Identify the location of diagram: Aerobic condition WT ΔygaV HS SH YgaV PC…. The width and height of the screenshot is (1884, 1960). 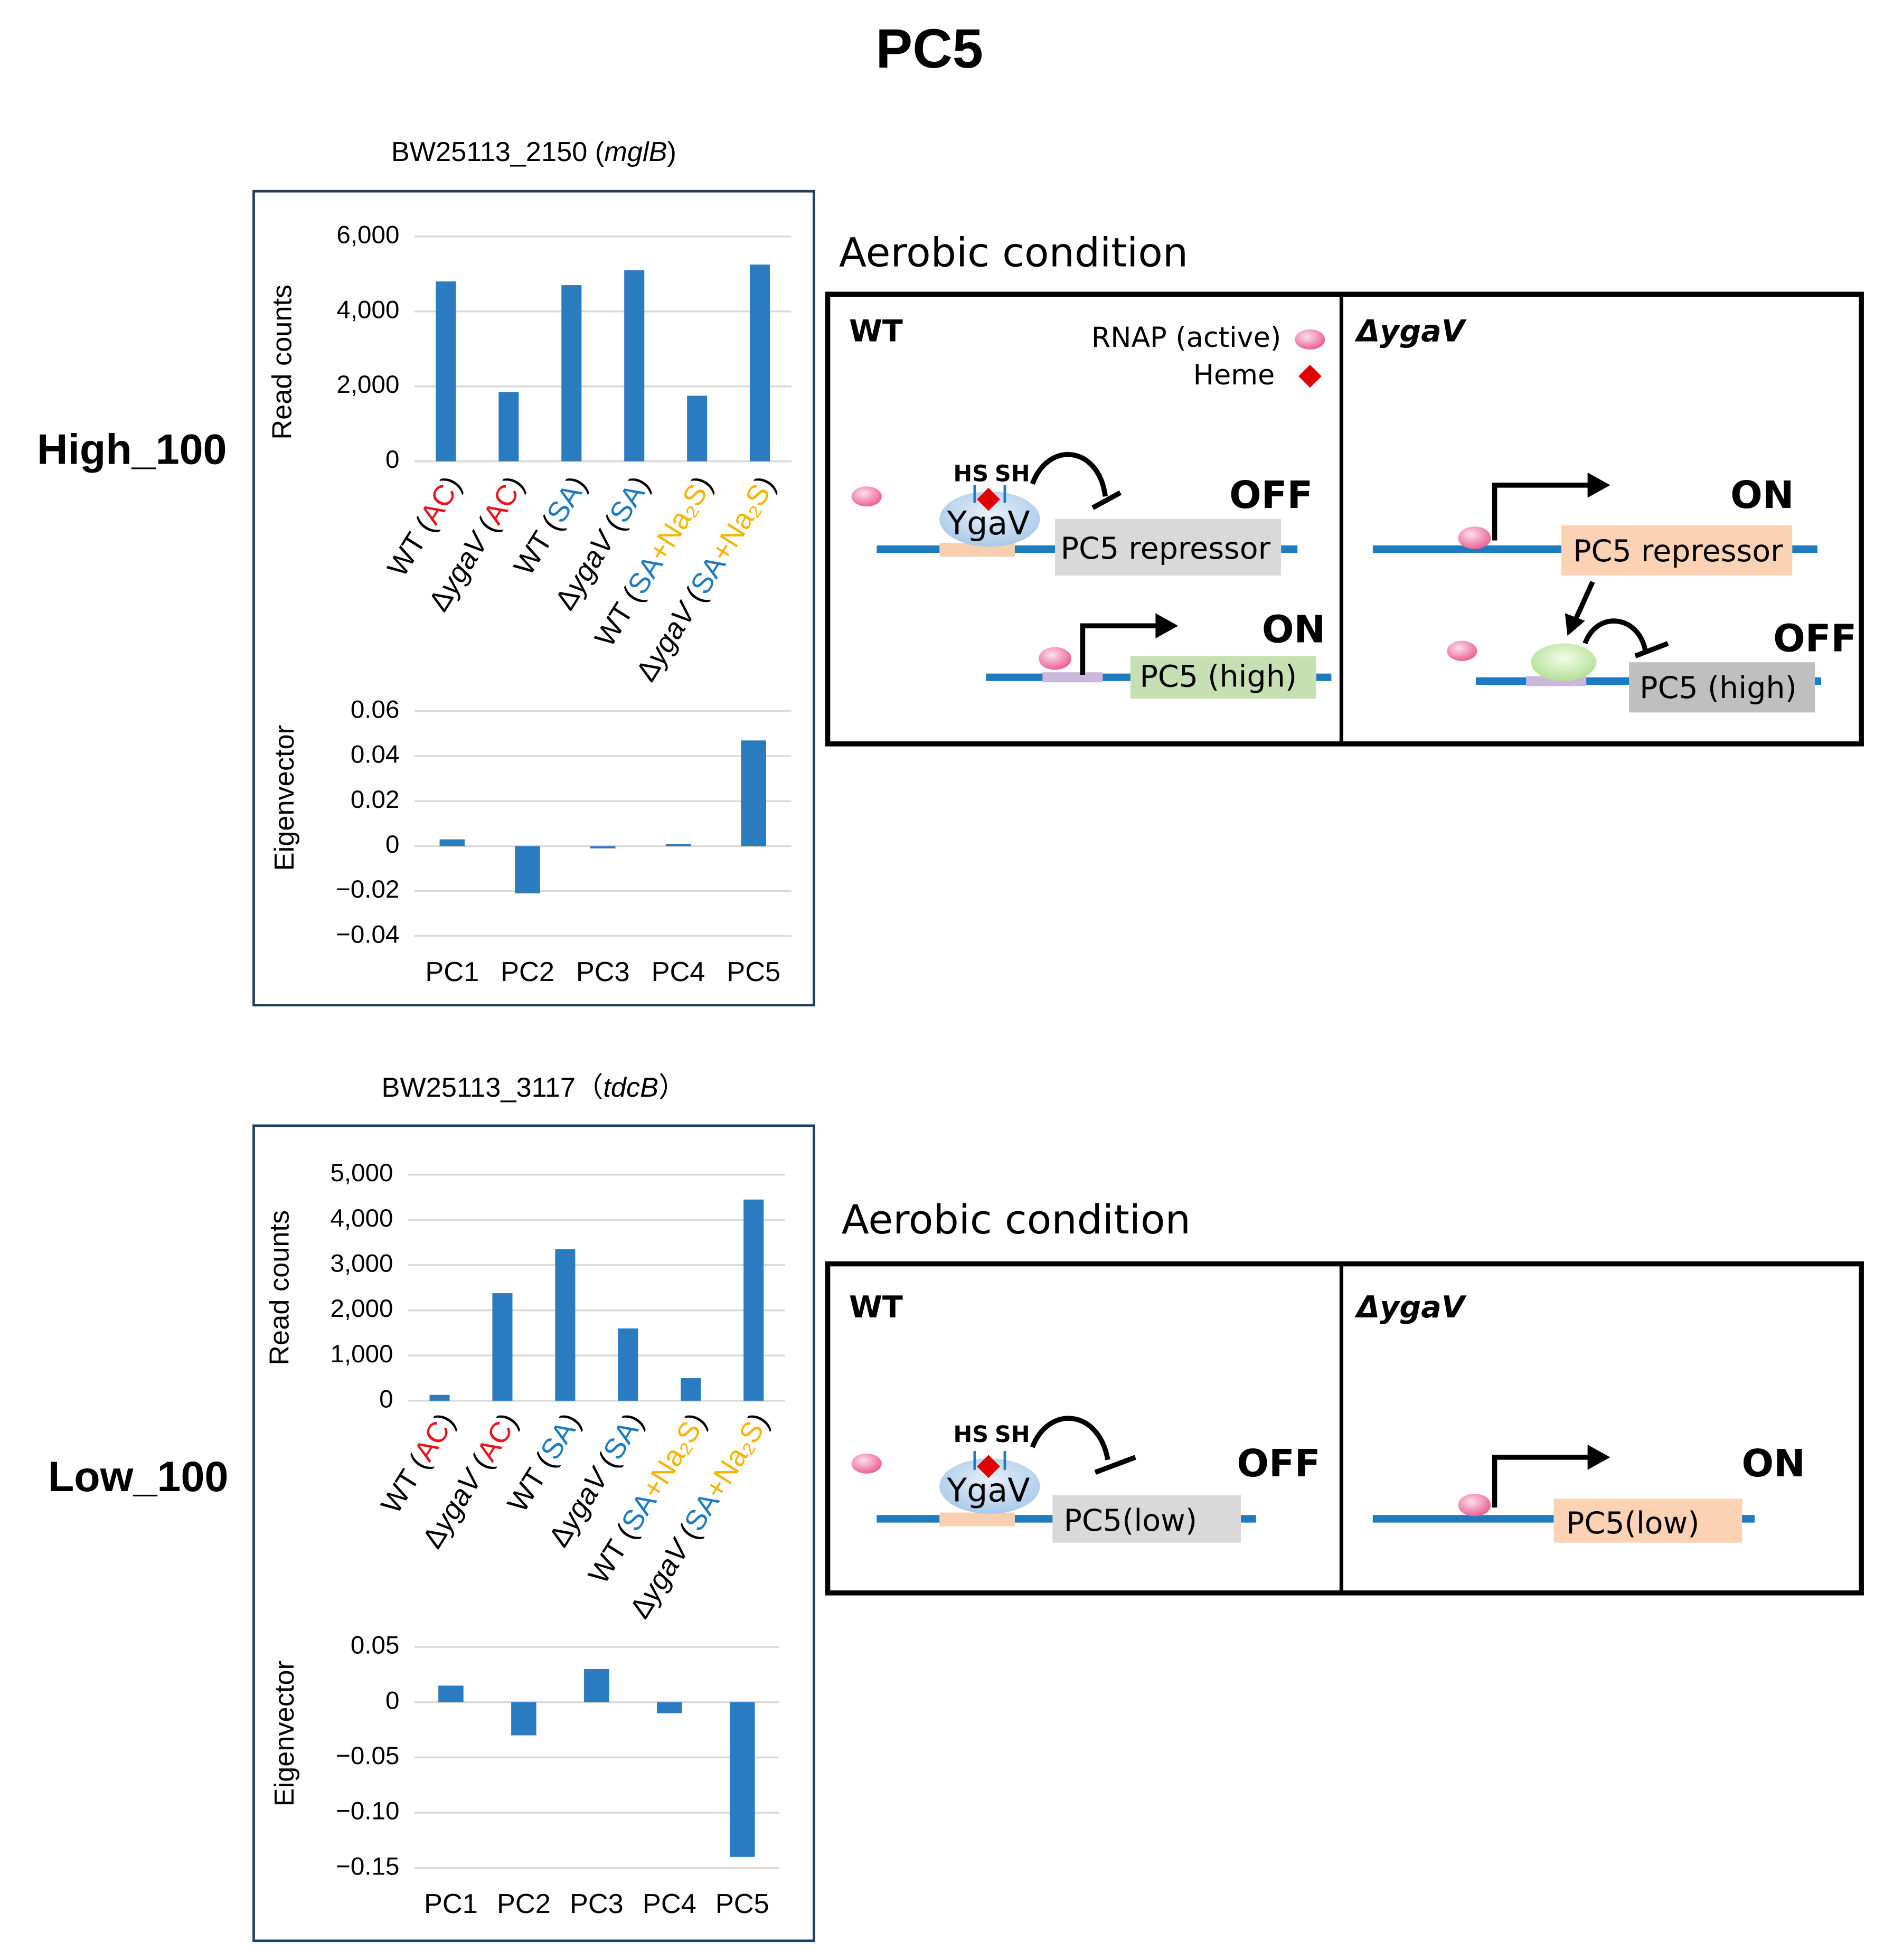
(1345, 1396).